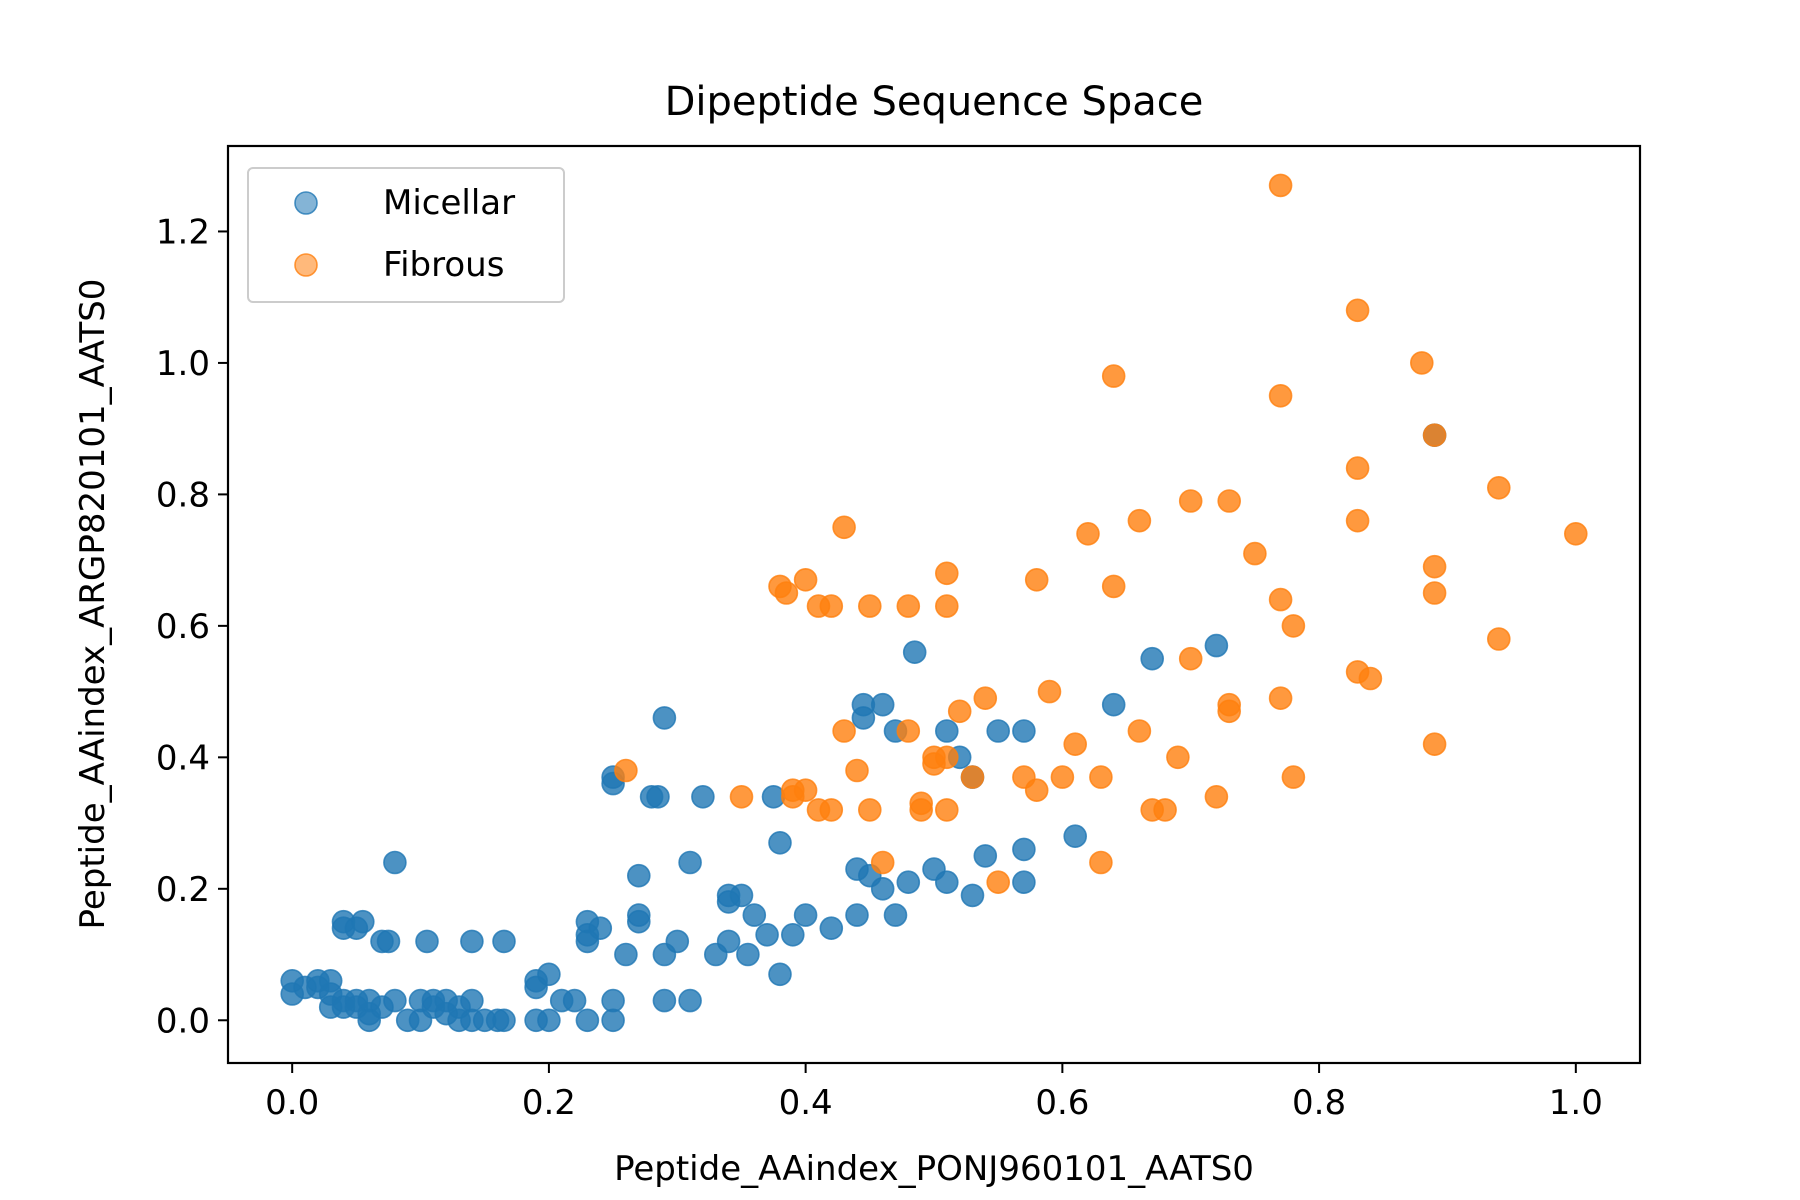 Image resolution: width=1800 pixels, height=1200 pixels. What do you see at coordinates (292, 1103) in the screenshot?
I see `x-tick-label: 0.0` at bounding box center [292, 1103].